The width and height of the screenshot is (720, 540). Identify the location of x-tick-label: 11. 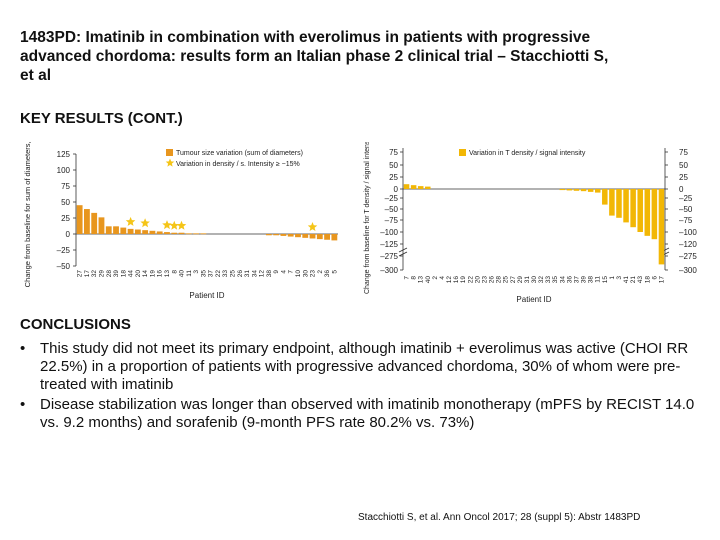
(189, 273).